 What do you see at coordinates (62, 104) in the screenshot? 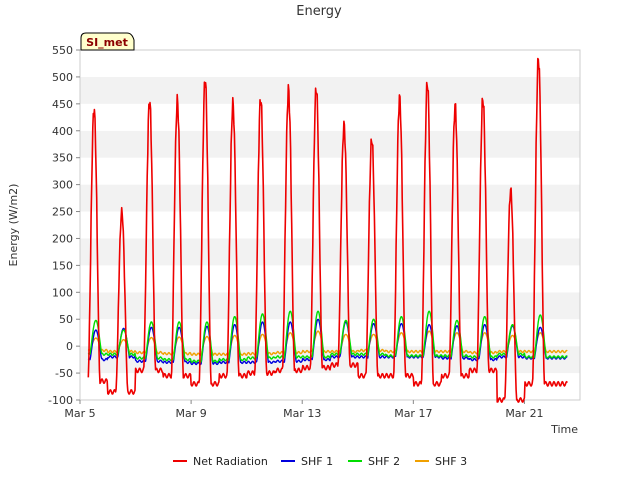
I see `y-tick-label: 450` at bounding box center [62, 104].